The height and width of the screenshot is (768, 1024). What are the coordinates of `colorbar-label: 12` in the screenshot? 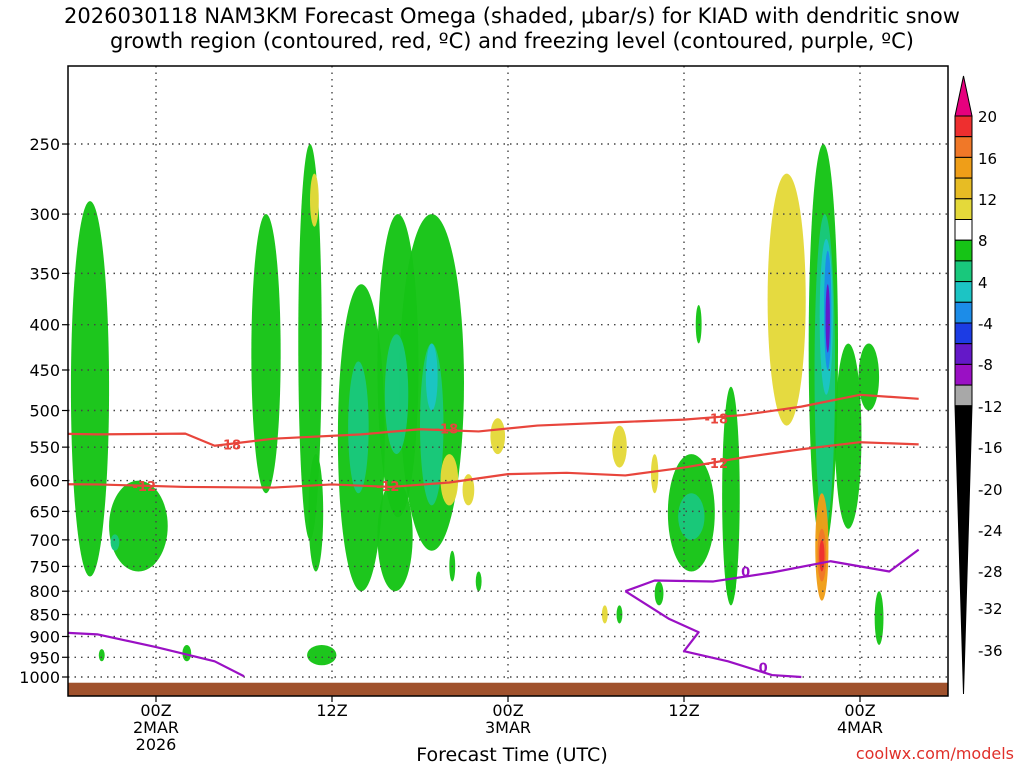 It's located at (987, 200).